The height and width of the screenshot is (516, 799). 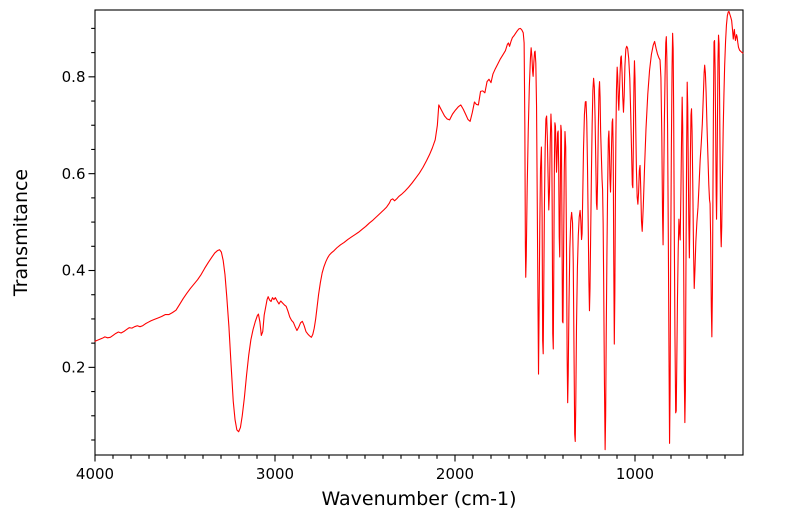 I want to click on y-tick-label: 0.8, so click(x=74, y=77).